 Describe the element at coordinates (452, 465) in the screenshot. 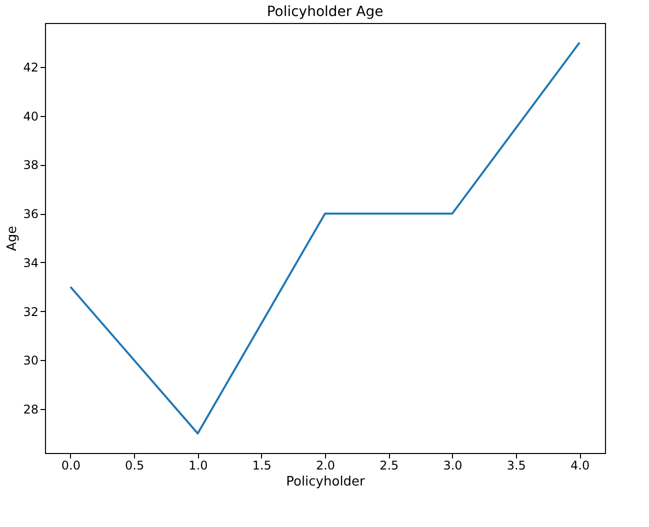

I see `x-tick-label: 3.0` at that location.